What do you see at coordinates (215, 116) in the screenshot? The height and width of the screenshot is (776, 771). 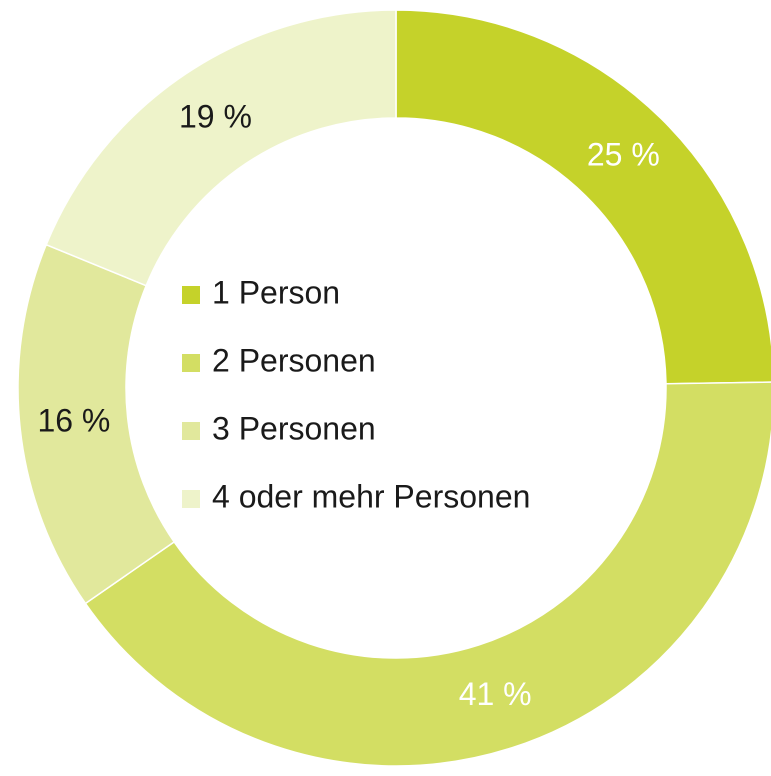 I see `data-label: 19 %` at bounding box center [215, 116].